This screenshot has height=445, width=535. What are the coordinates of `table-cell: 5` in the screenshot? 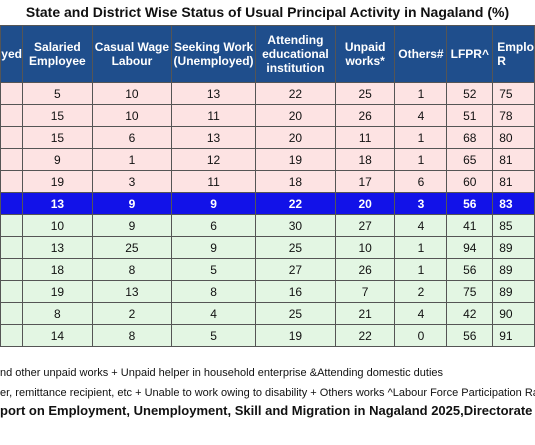 It's located at (57, 93).